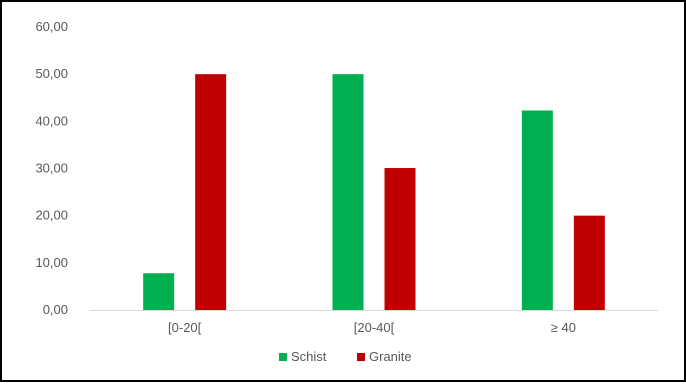 The image size is (686, 384). I want to click on y-tick-label: 30,00, so click(51, 168).